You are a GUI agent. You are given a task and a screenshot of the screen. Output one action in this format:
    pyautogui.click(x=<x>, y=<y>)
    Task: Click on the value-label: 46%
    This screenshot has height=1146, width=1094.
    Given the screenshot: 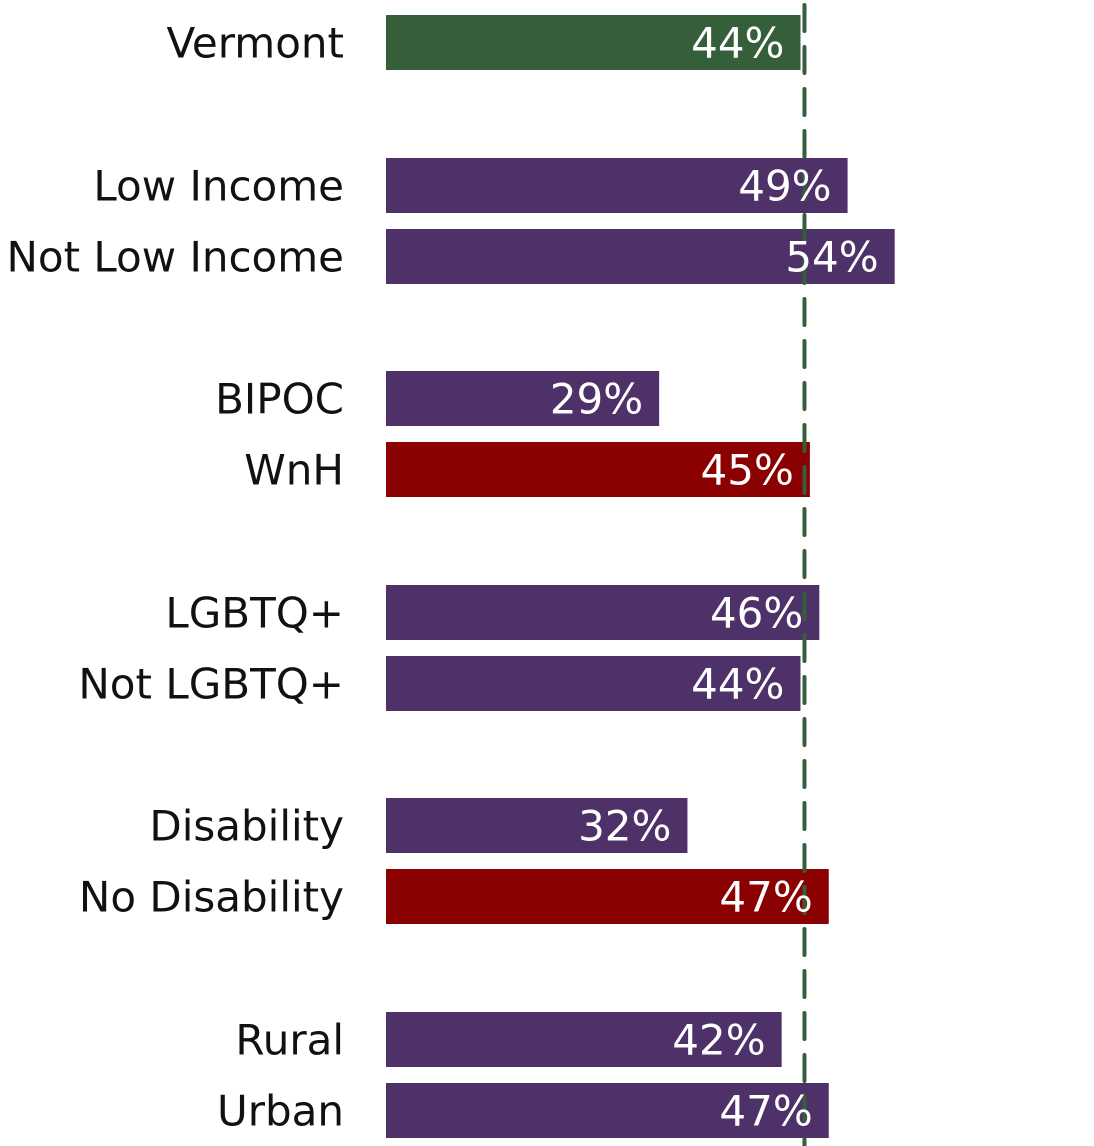 What is the action you would take?
    pyautogui.click(x=756, y=613)
    